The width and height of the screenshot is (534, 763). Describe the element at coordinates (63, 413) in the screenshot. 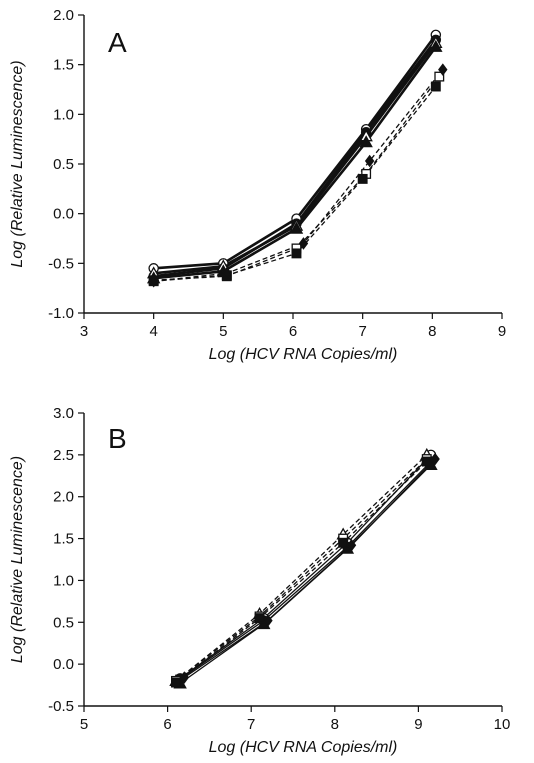

I see `panel-b-y-tick-label: 3.0` at that location.